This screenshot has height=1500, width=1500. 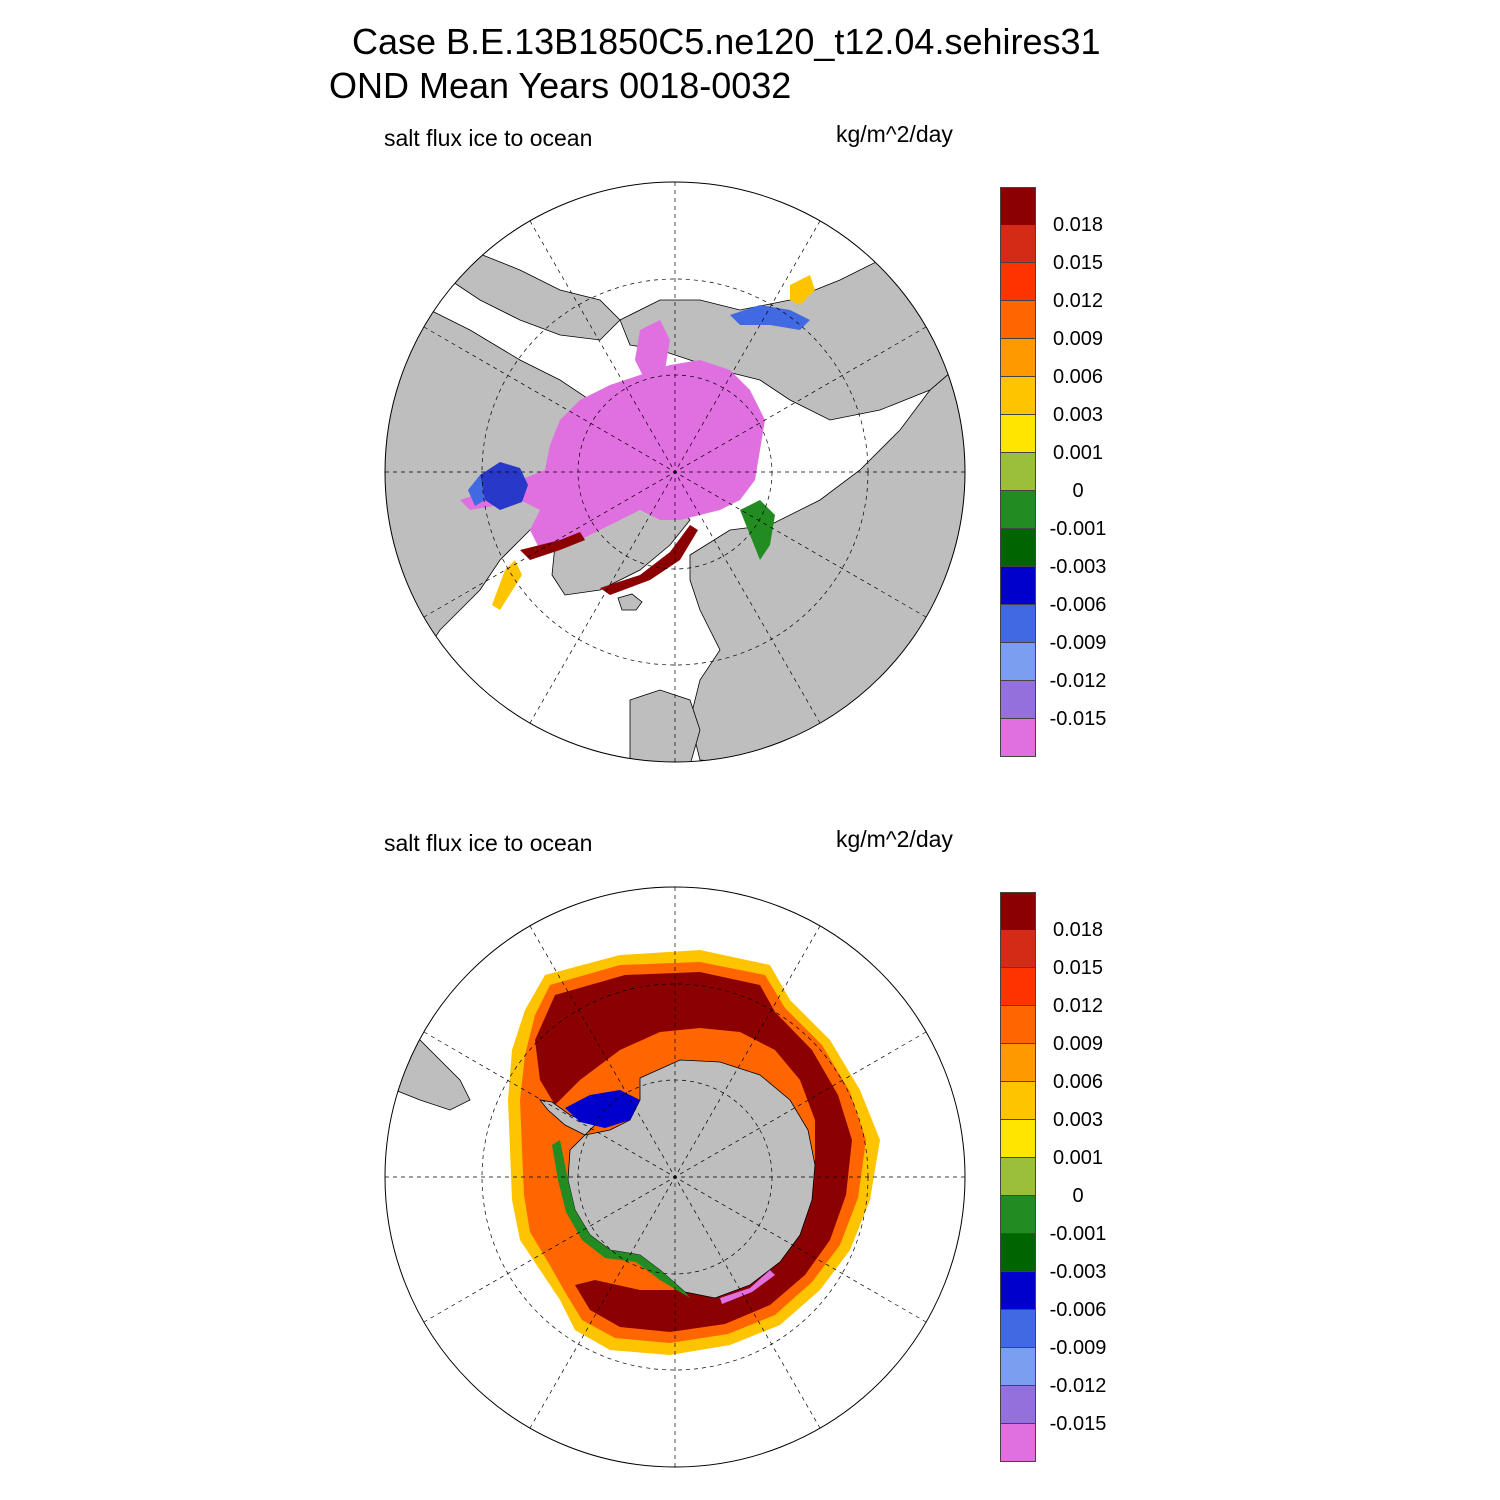 What do you see at coordinates (802, 290) in the screenshot?
I see `north-ice-okhotsk-rim` at bounding box center [802, 290].